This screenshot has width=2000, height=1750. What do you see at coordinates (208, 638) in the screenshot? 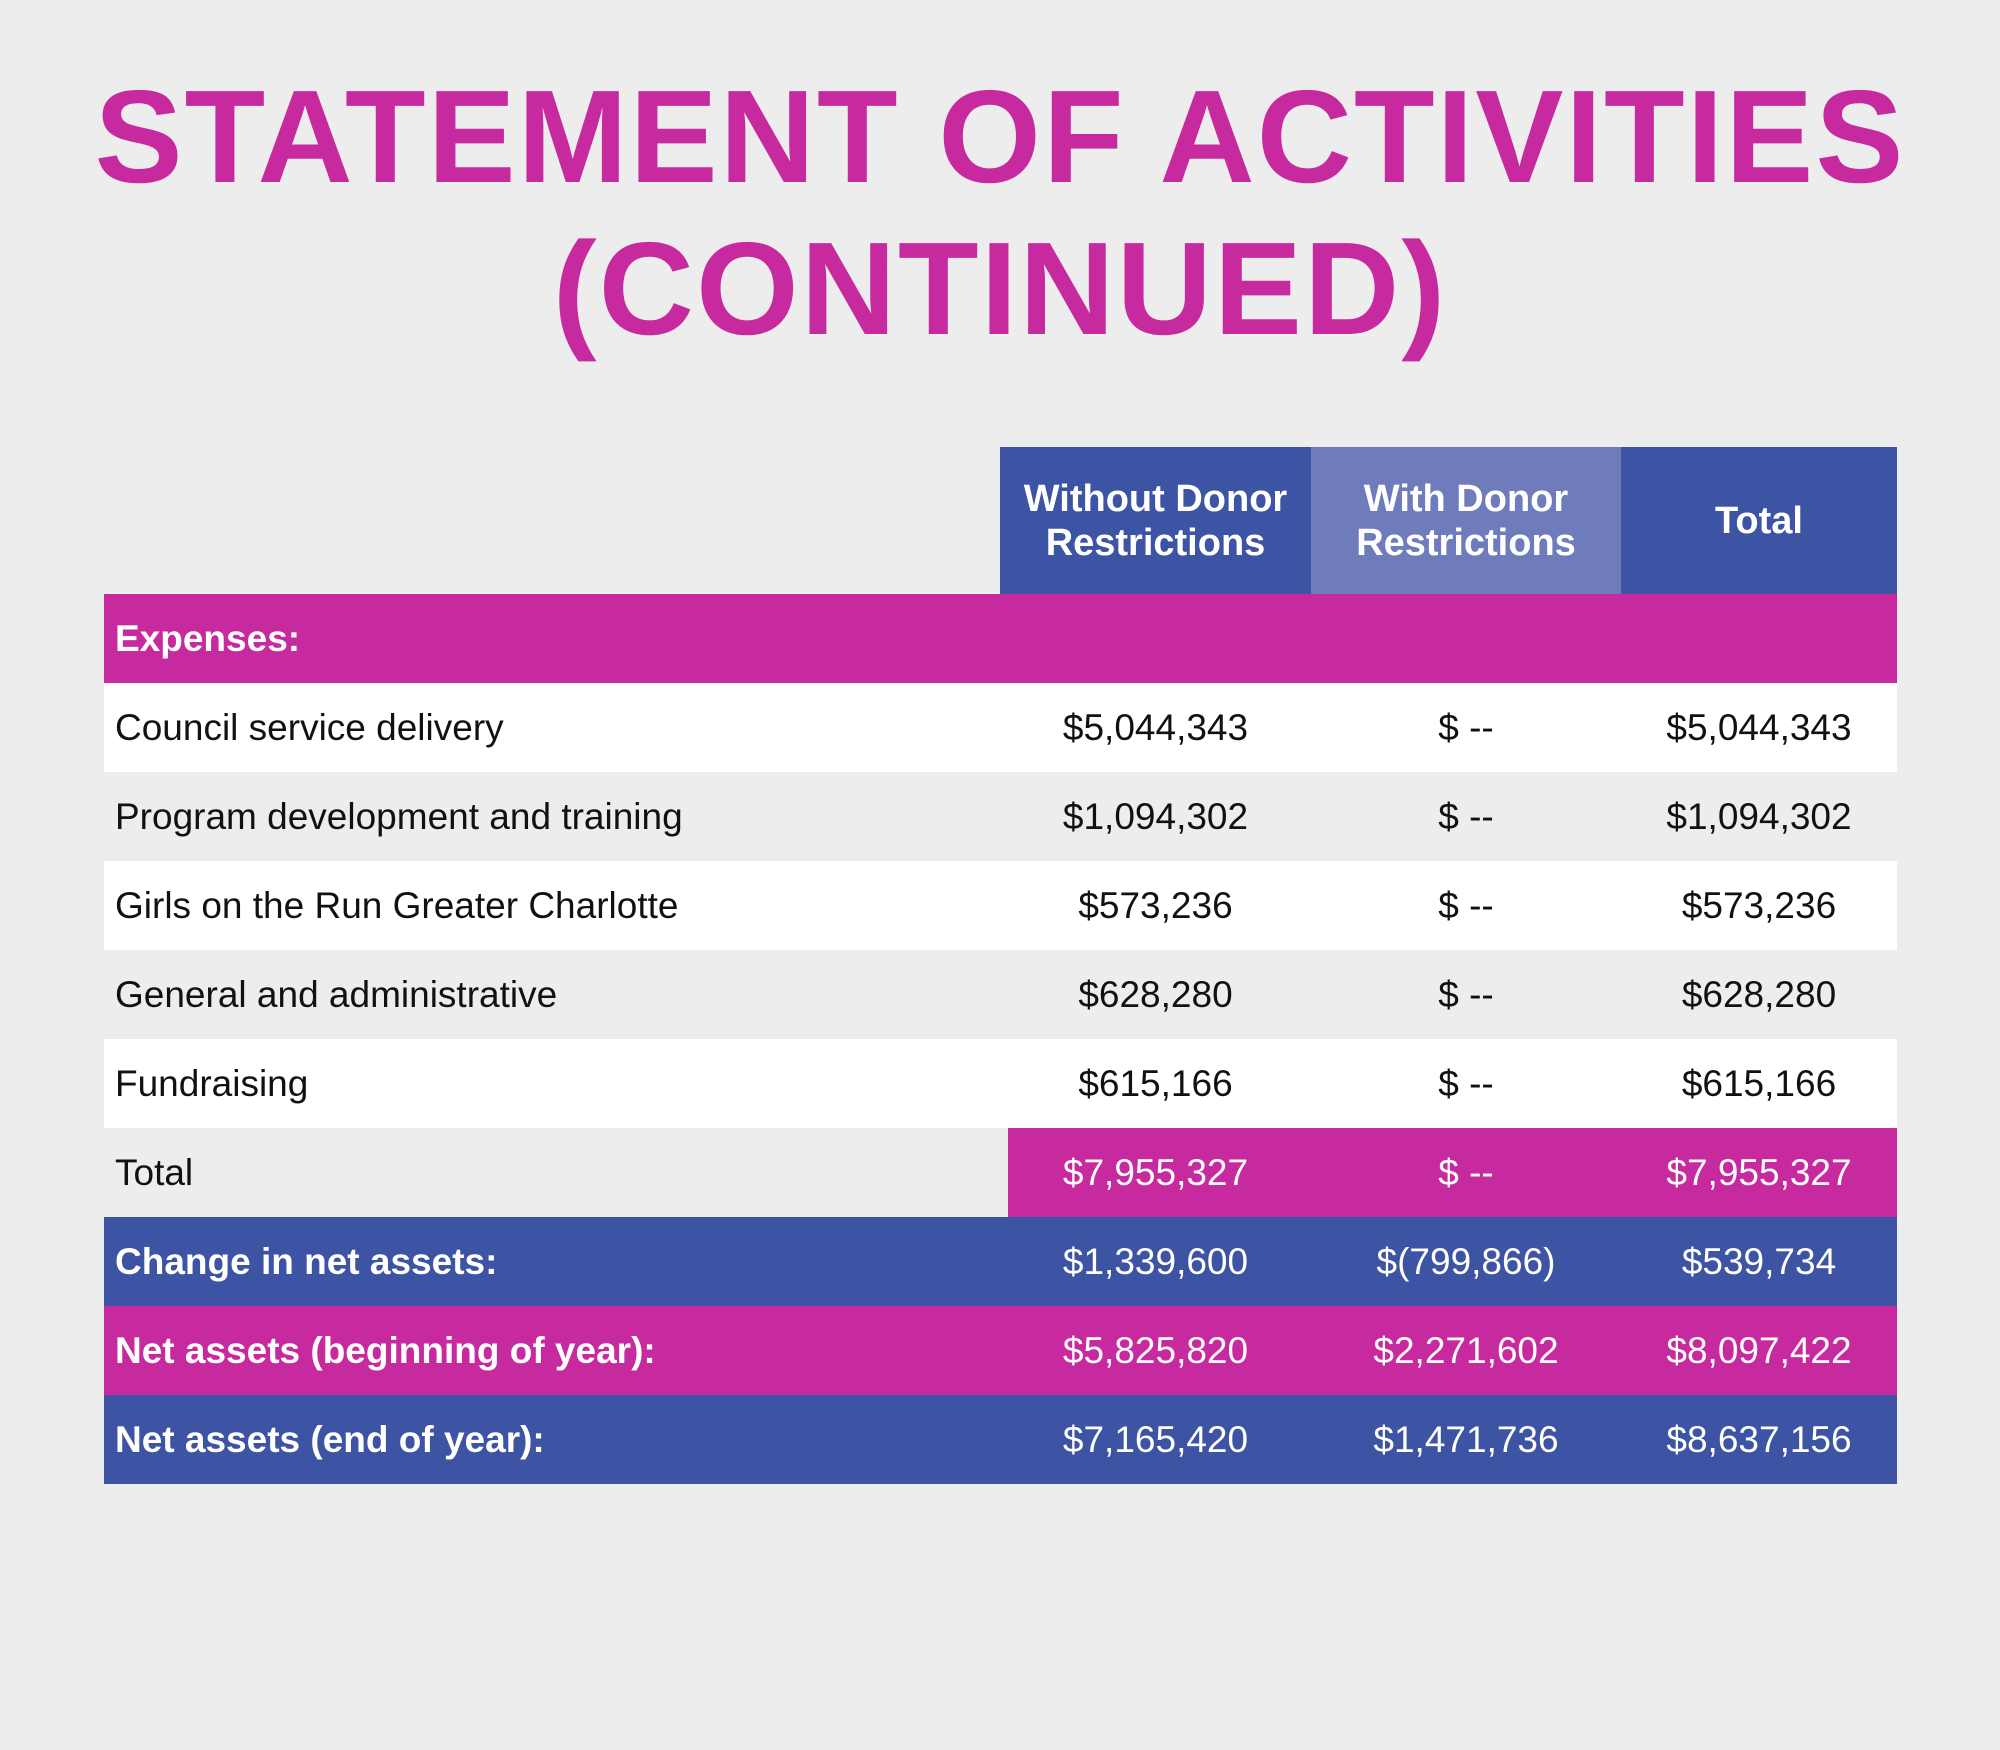
I see `section-label: Expenses:` at bounding box center [208, 638].